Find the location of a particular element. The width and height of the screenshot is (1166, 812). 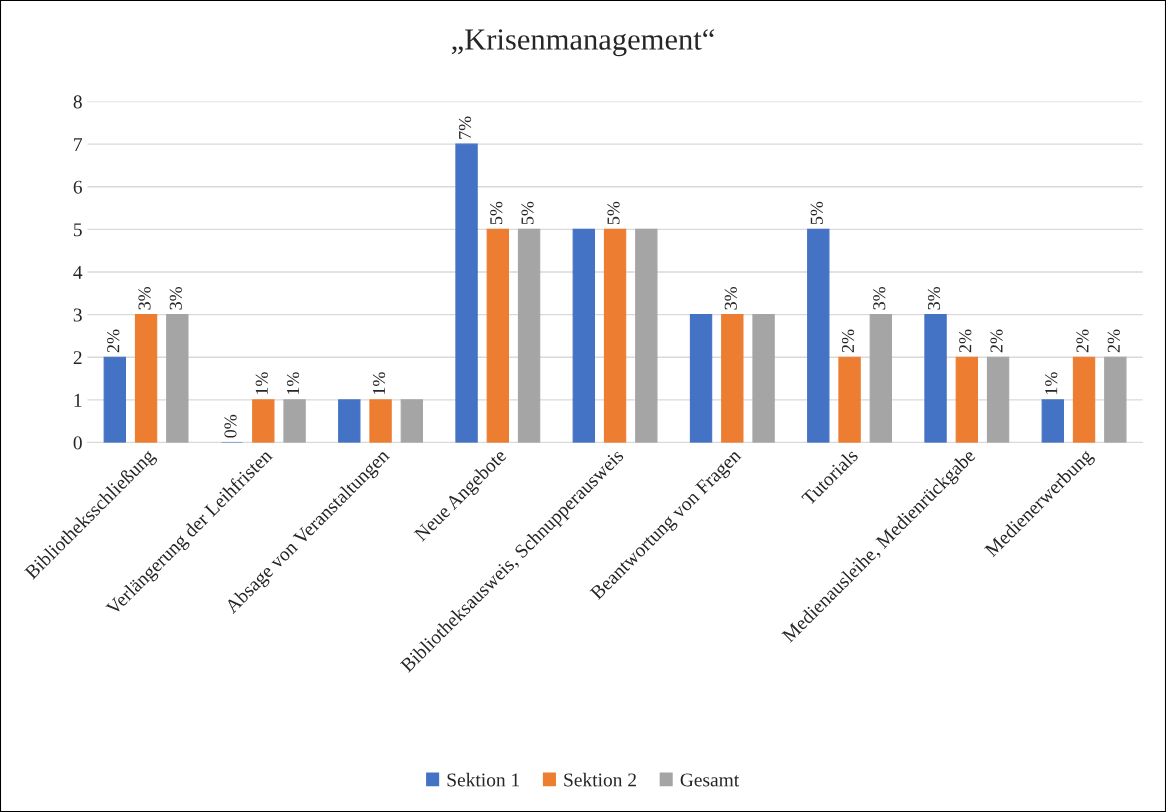

legend-label: Gesamt is located at coordinates (710, 780).